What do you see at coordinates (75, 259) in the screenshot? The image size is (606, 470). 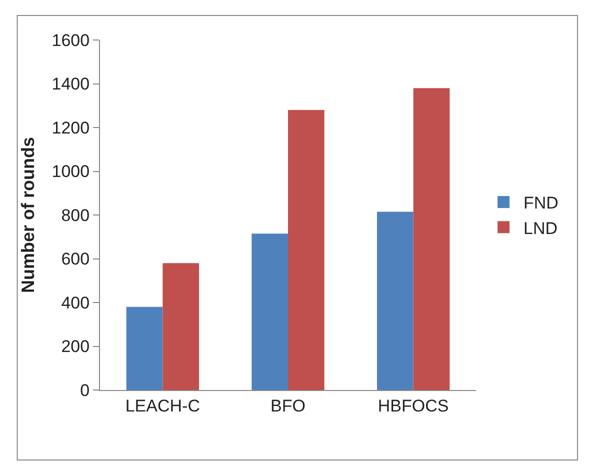 I see `y-tick-label: 600` at bounding box center [75, 259].